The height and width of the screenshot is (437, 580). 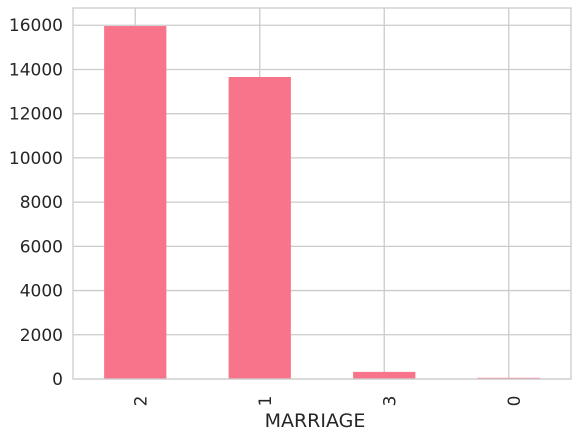 I want to click on y-tick-label: 4000, so click(x=41, y=292).